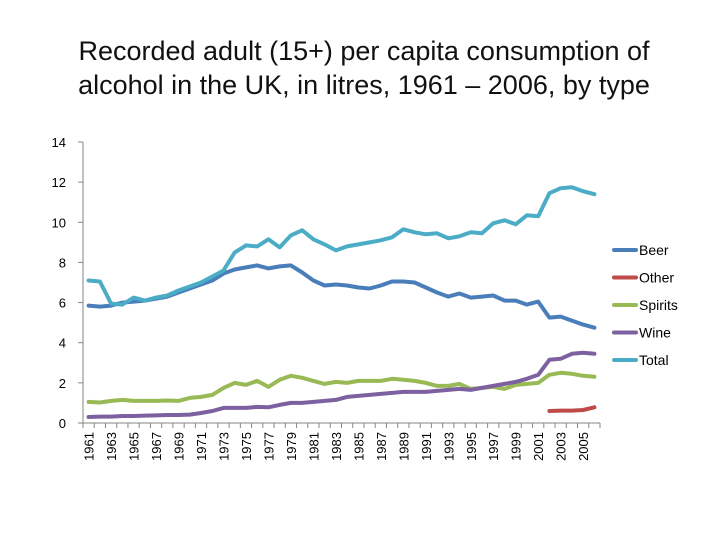 Image resolution: width=728 pixels, height=546 pixels. What do you see at coordinates (291, 446) in the screenshot?
I see `x-tick-label: 1979` at bounding box center [291, 446].